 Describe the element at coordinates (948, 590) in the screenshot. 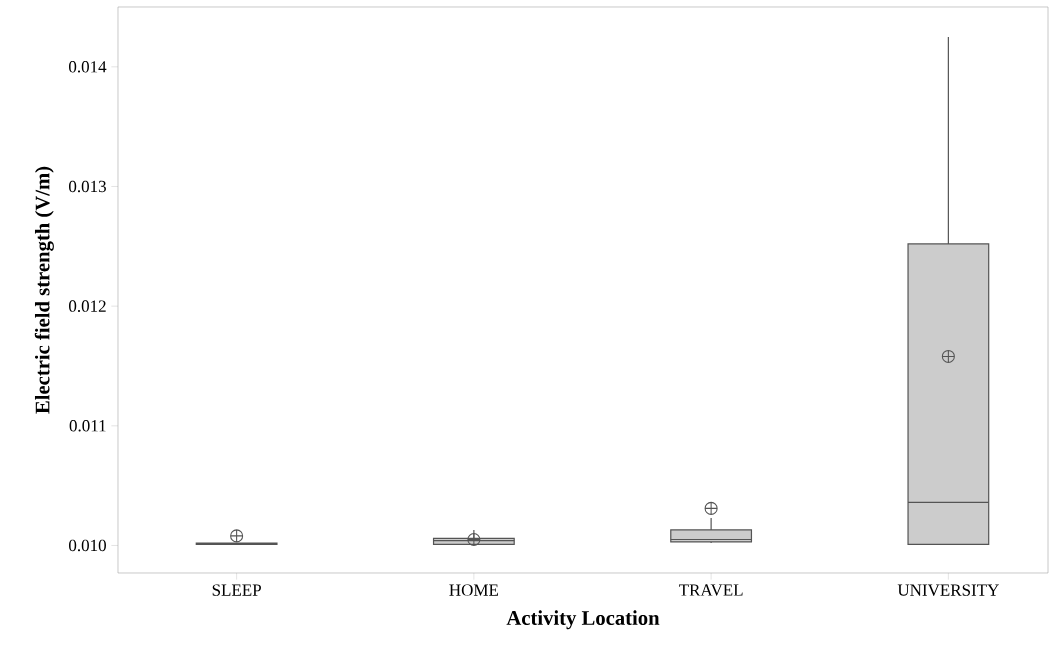

I see `x-tick-label: UNIVERSITY` at that location.